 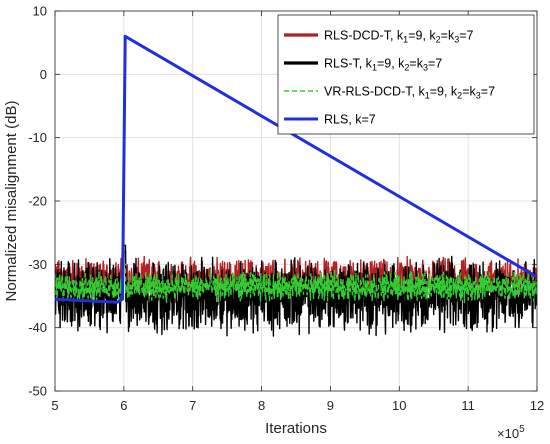 I want to click on y-axis-label: Normalized misalignment (dB), so click(x=11, y=201).